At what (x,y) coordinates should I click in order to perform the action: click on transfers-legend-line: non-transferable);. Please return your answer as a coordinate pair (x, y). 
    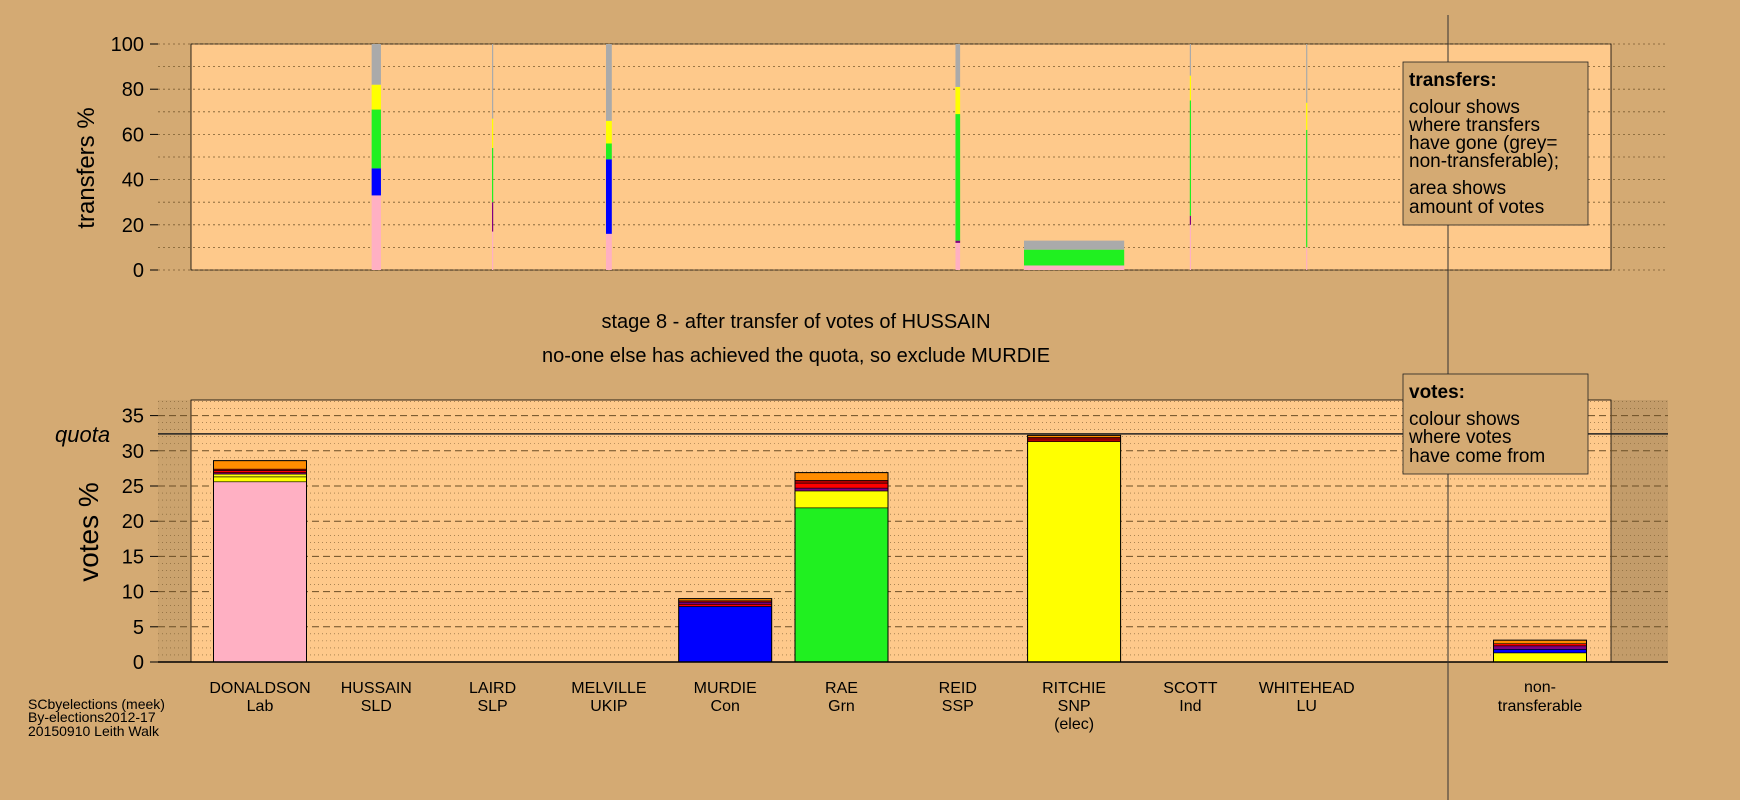
    Looking at the image, I should click on (1484, 161).